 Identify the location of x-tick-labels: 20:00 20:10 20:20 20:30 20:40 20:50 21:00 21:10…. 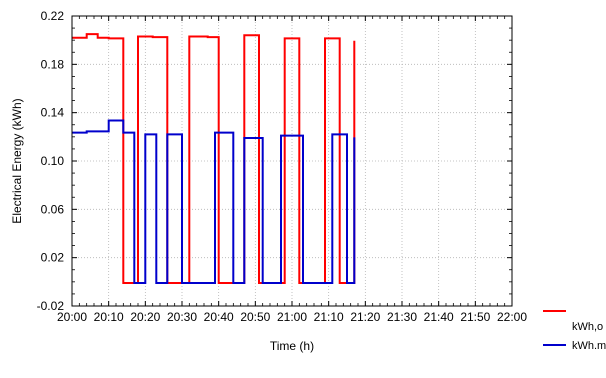
(292, 317).